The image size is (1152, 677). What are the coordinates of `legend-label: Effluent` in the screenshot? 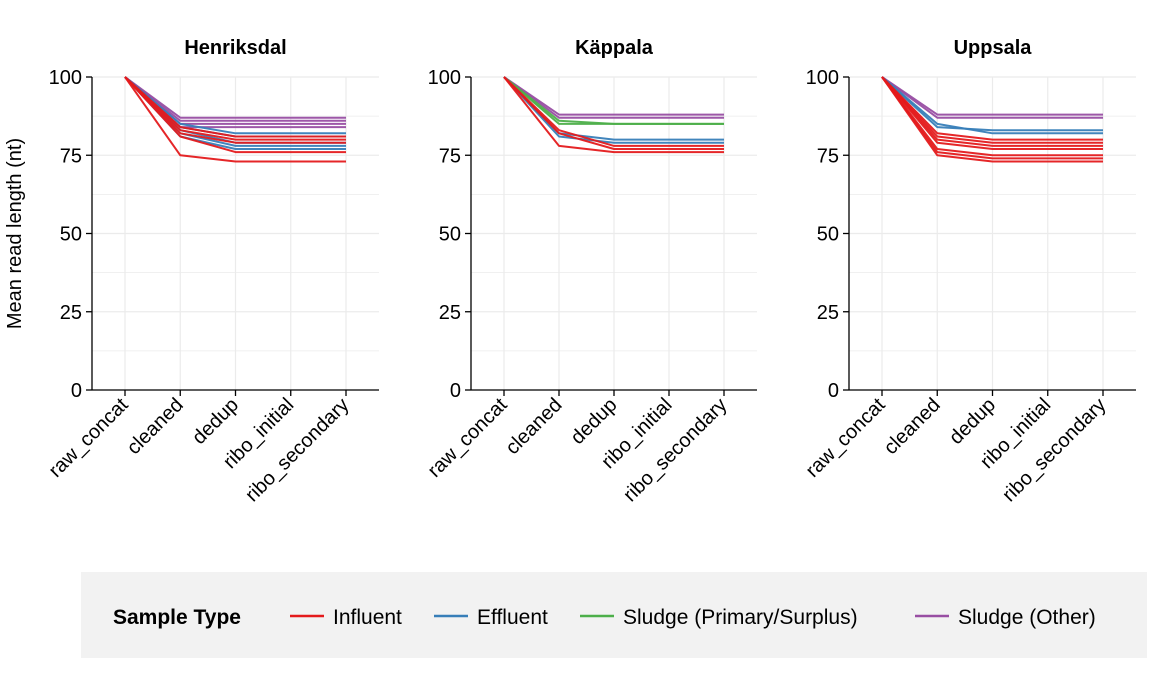 It's located at (512, 617).